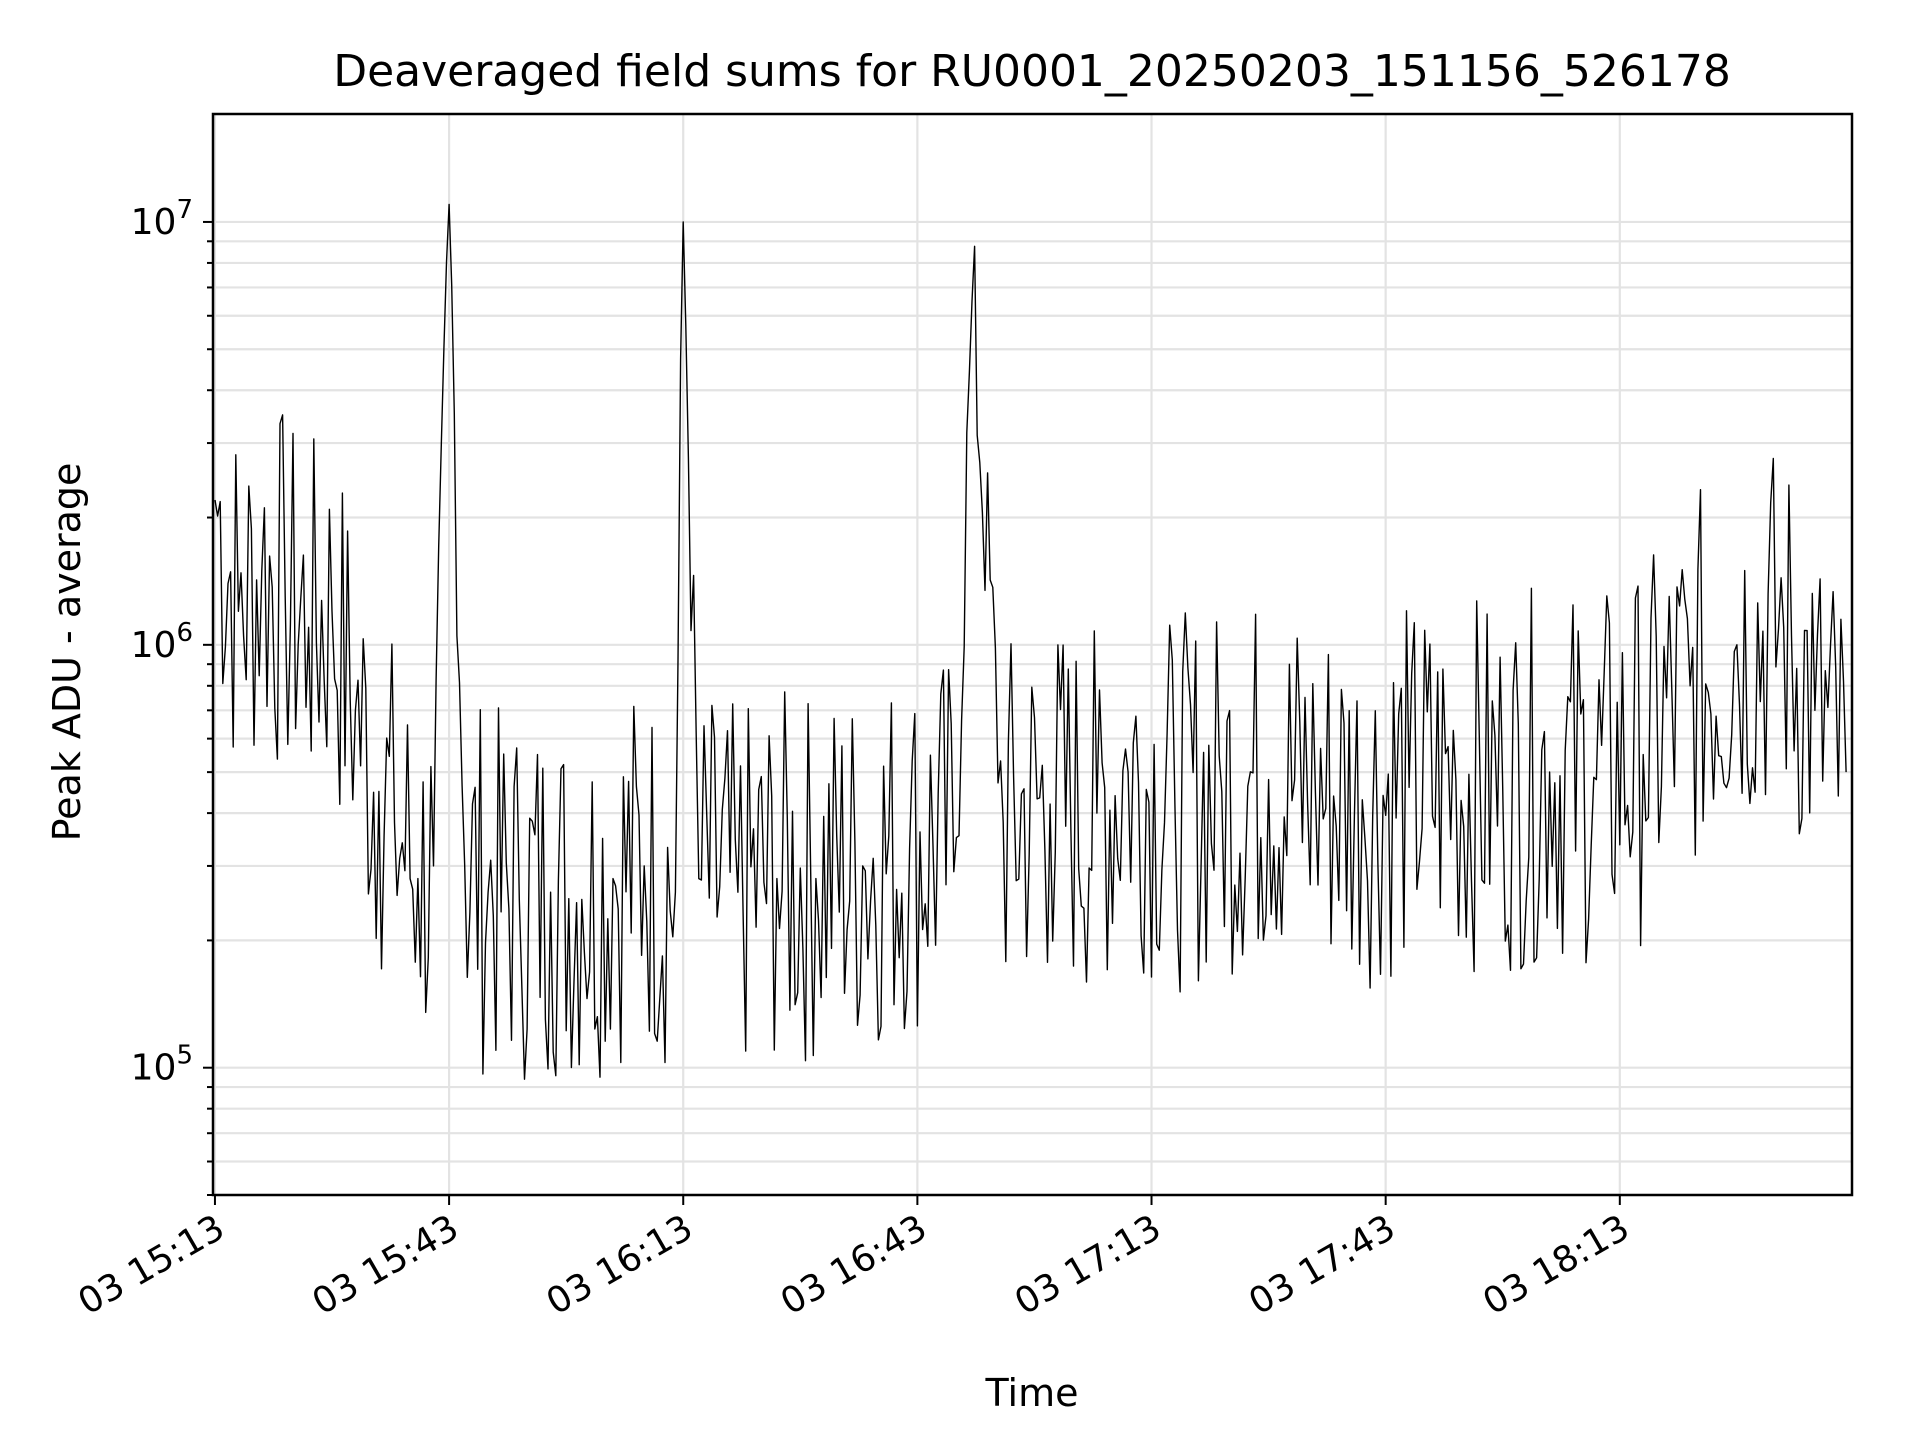 The width and height of the screenshot is (1920, 1440). Describe the element at coordinates (162, 219) in the screenshot. I see `y-tick-label: 10⁷` at that location.